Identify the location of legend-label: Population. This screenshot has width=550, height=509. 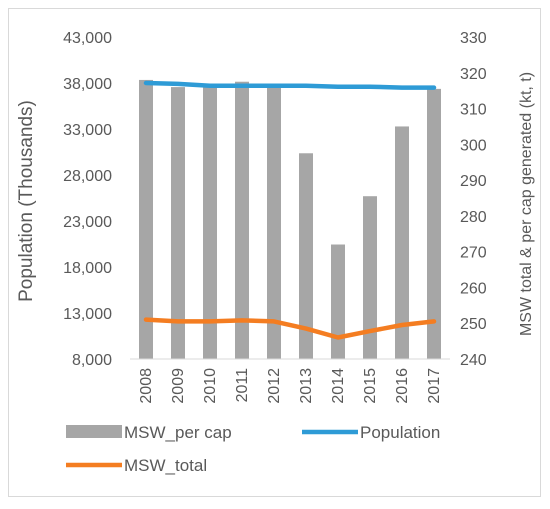
(400, 432).